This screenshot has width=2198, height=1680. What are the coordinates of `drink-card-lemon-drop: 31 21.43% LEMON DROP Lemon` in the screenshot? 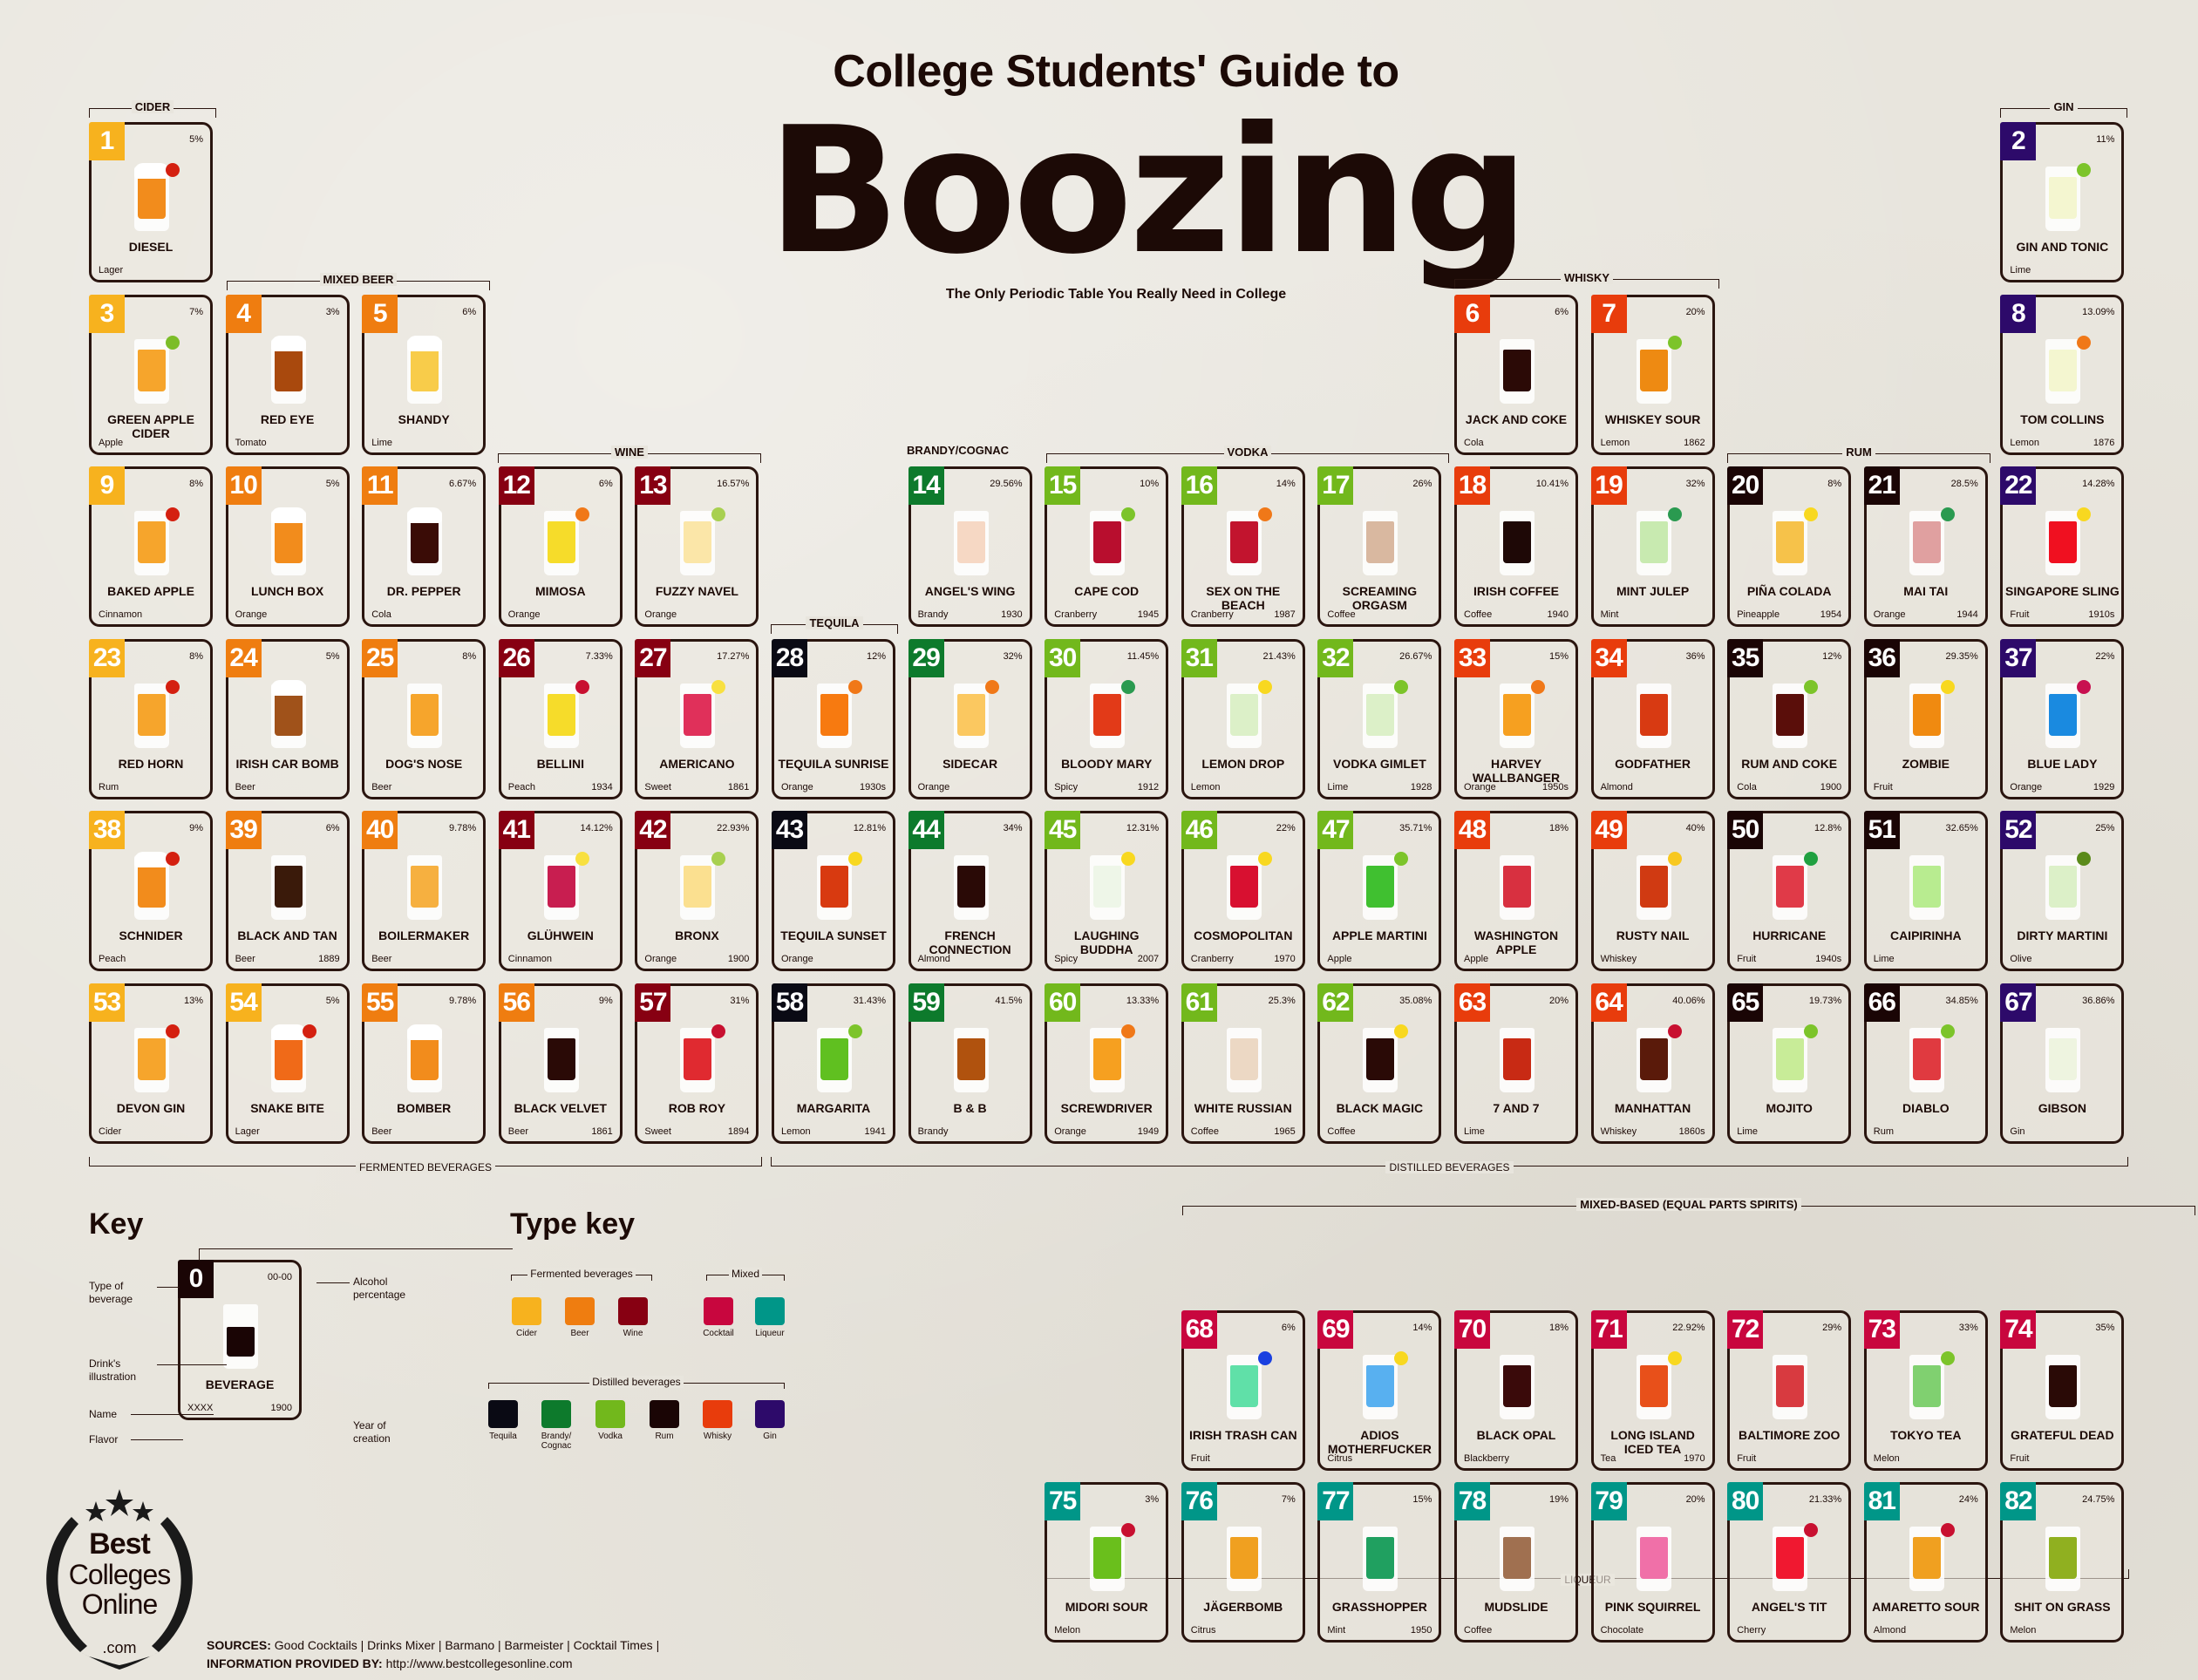 It's located at (1243, 718).